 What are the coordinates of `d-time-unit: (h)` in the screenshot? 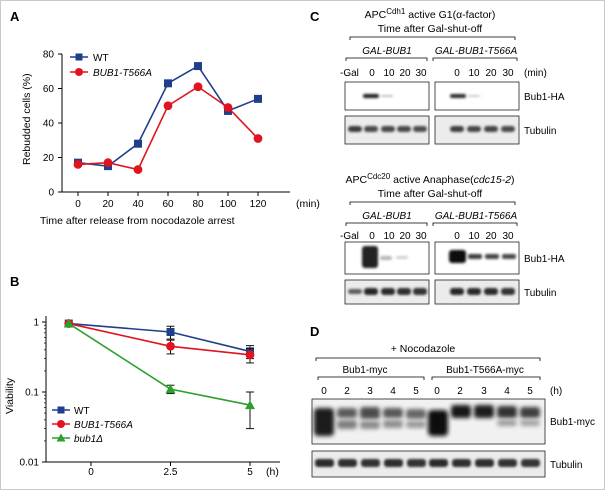 It's located at (556, 391).